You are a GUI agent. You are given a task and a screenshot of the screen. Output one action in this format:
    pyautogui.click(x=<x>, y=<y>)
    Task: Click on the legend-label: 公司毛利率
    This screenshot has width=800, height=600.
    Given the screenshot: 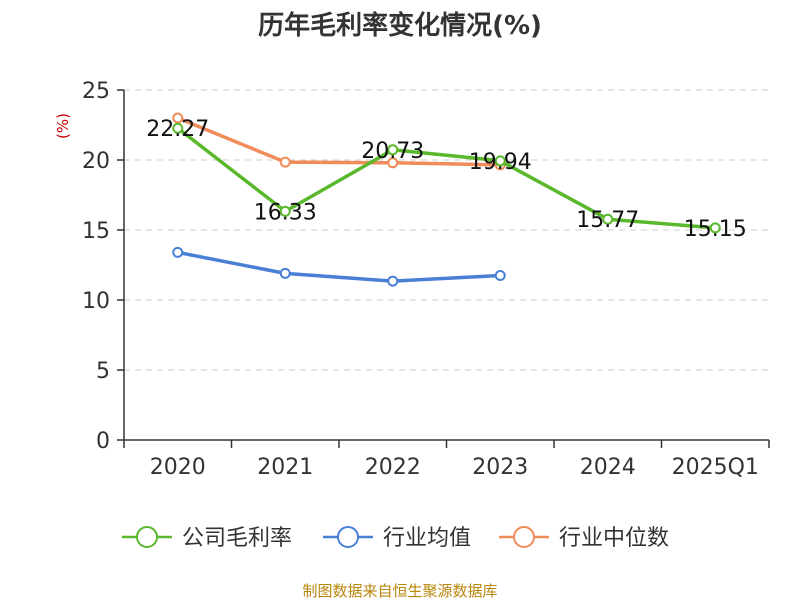 What is the action you would take?
    pyautogui.click(x=237, y=538)
    